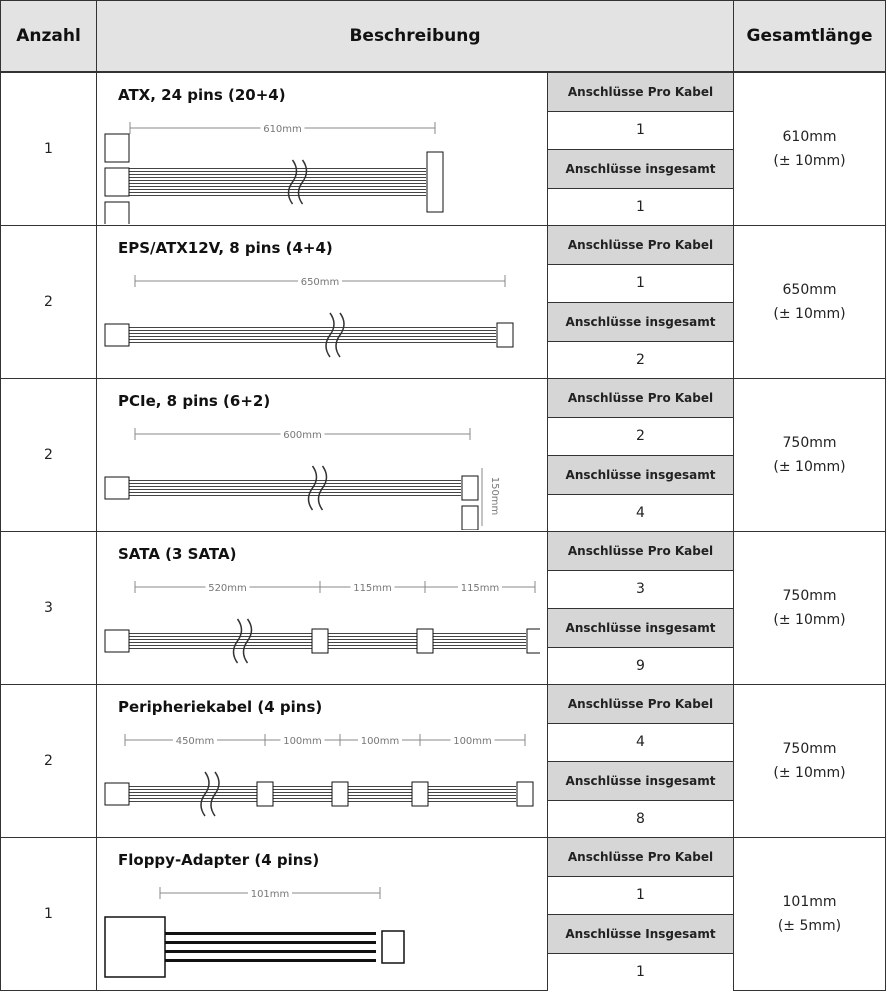 This screenshot has width=886, height=991. I want to click on count-cell: 3, so click(48, 608).